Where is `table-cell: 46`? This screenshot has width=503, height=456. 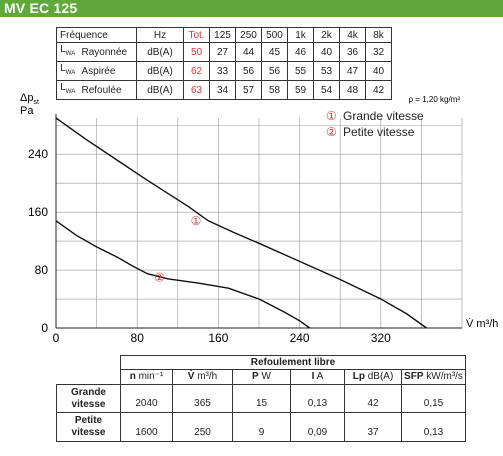
table-cell: 46 is located at coordinates (300, 52).